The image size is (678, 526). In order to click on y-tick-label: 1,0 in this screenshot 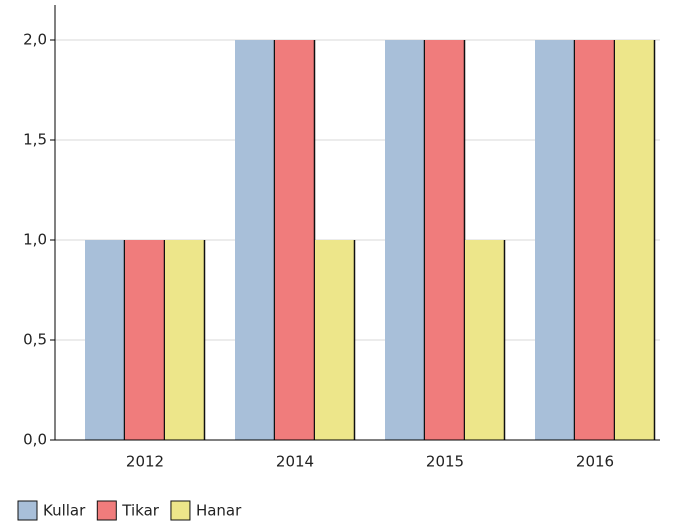, I will do `click(35, 240)`.